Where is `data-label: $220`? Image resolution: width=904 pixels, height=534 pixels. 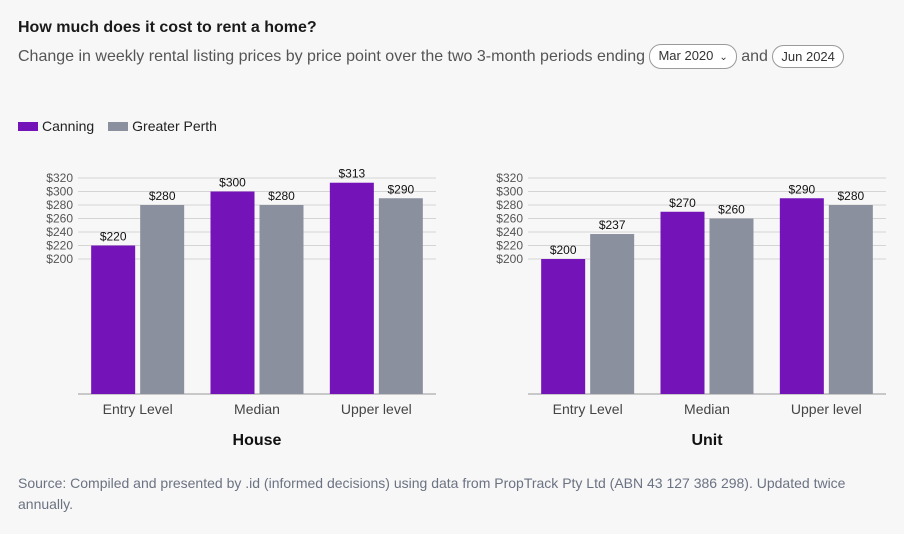 data-label: $220 is located at coordinates (113, 237).